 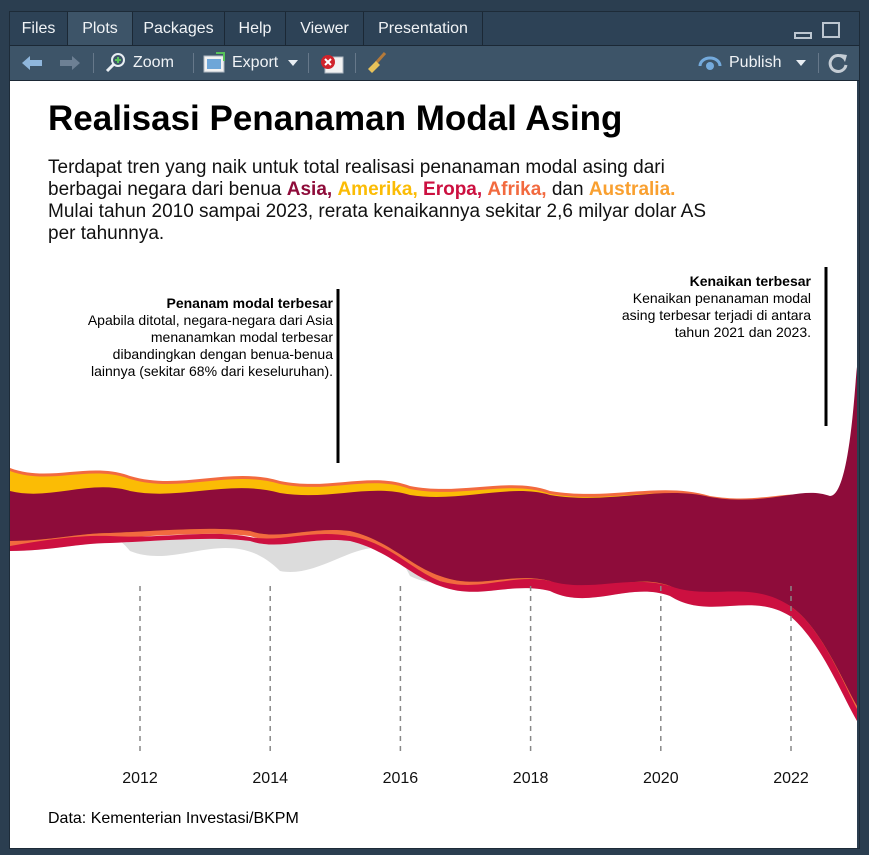 What do you see at coordinates (742, 332) in the screenshot?
I see `annotation-right-line: tahun 2021 dan 2023.` at bounding box center [742, 332].